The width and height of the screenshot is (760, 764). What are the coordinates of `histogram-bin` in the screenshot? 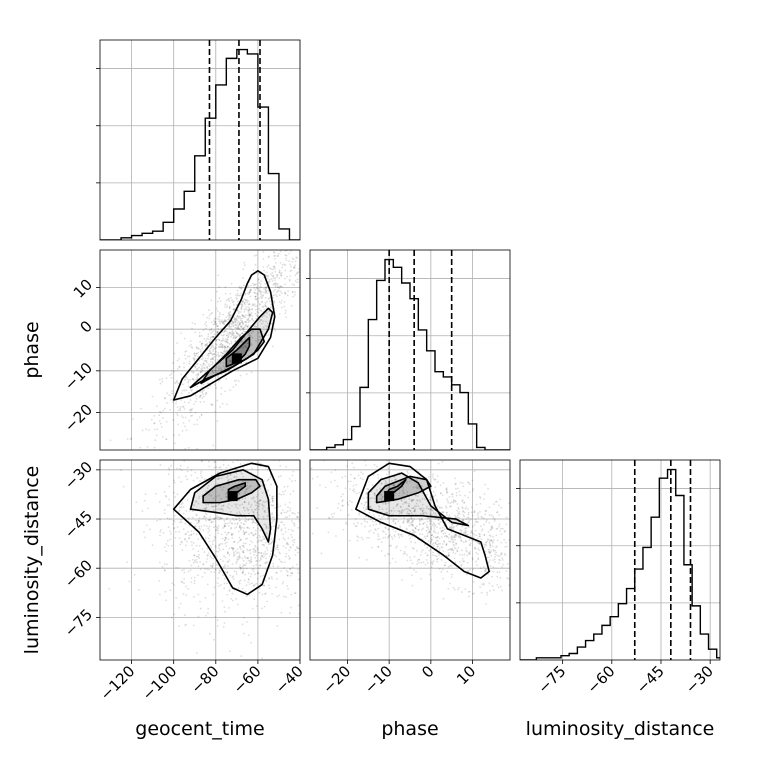 It's located at (231, 149).